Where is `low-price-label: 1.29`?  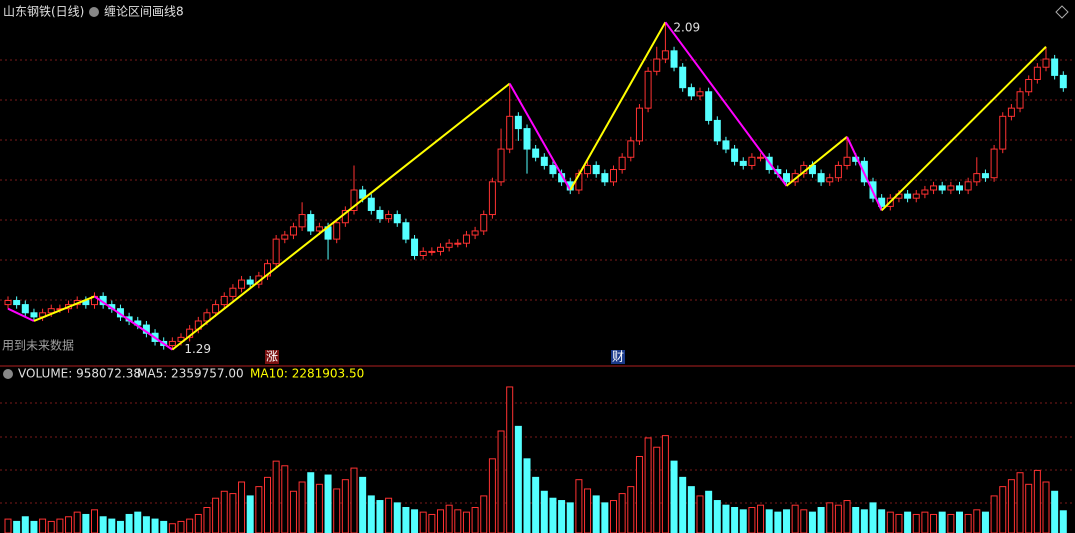
low-price-label: 1.29 is located at coordinates (197, 349).